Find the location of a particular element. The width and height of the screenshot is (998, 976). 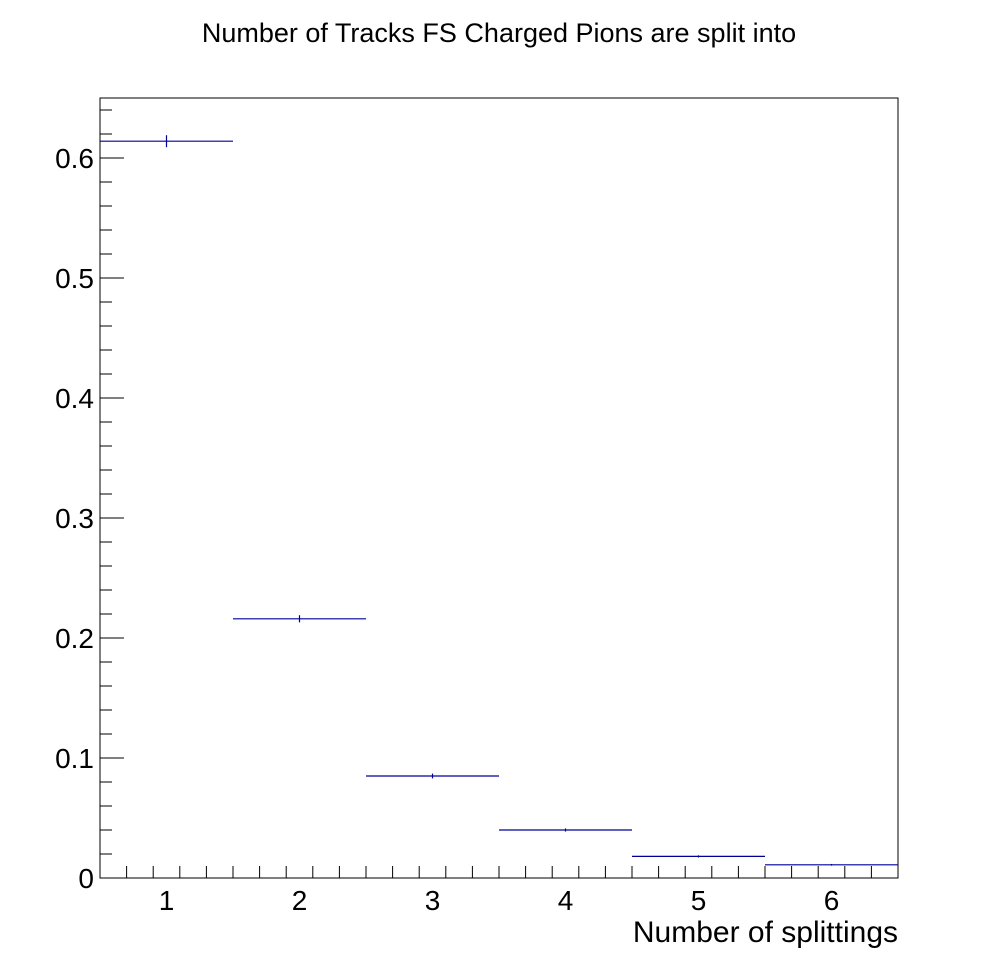

y-tick-label: 0.6 is located at coordinates (74, 158).